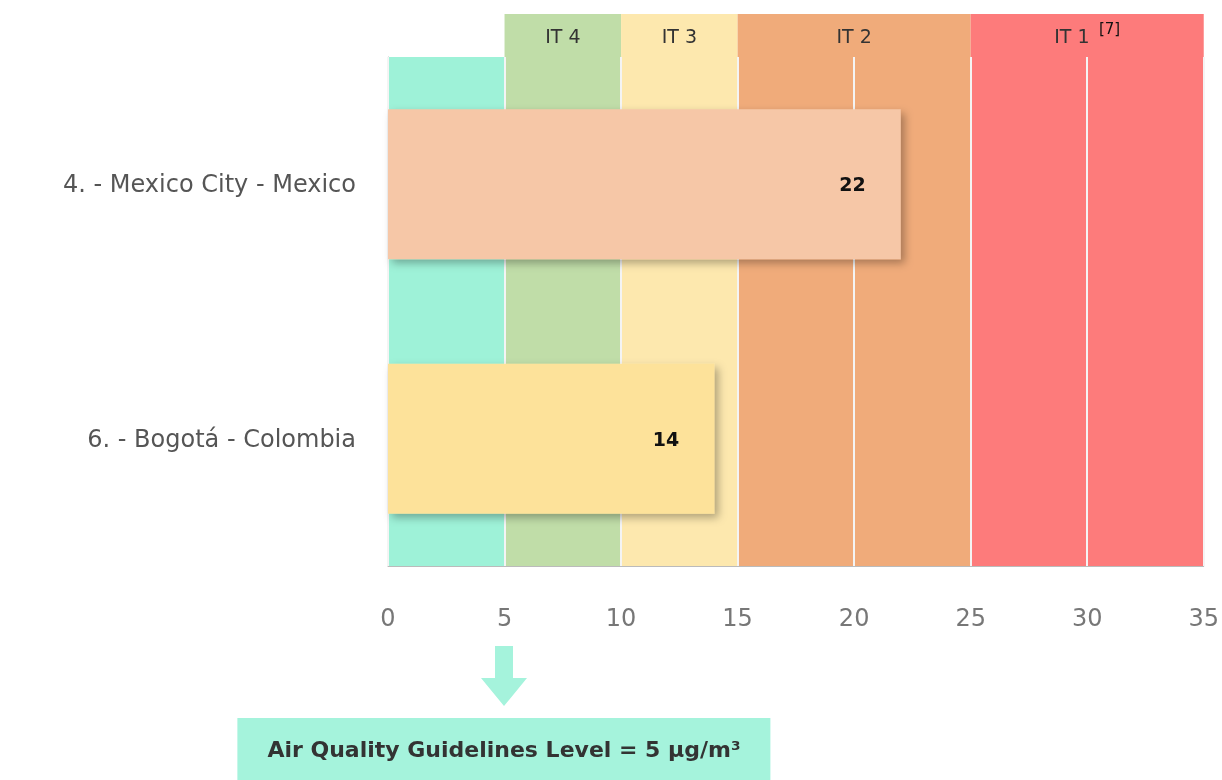 The width and height of the screenshot is (1222, 780). What do you see at coordinates (504, 618) in the screenshot?
I see `x-tick-label: 5` at bounding box center [504, 618].